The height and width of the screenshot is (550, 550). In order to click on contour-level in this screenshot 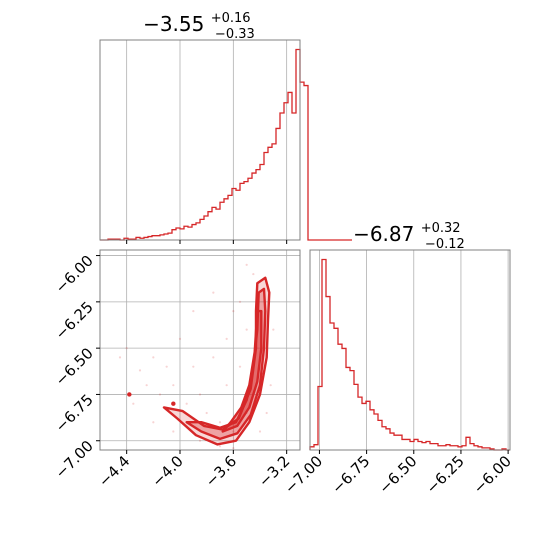, I will do `click(242, 371)`.